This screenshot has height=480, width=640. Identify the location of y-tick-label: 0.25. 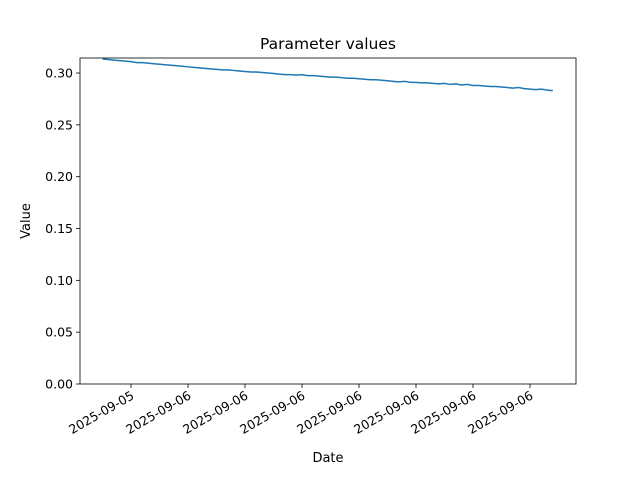
(59, 124).